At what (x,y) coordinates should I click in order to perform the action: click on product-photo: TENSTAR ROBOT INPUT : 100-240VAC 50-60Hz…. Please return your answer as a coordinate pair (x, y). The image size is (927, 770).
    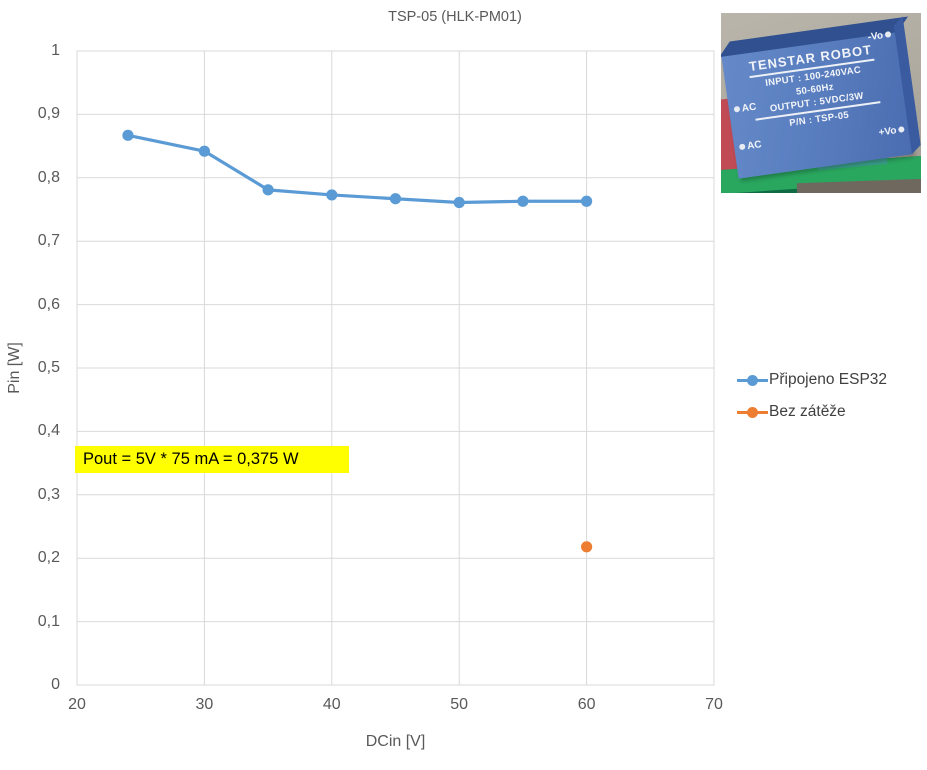
    Looking at the image, I should click on (821, 103).